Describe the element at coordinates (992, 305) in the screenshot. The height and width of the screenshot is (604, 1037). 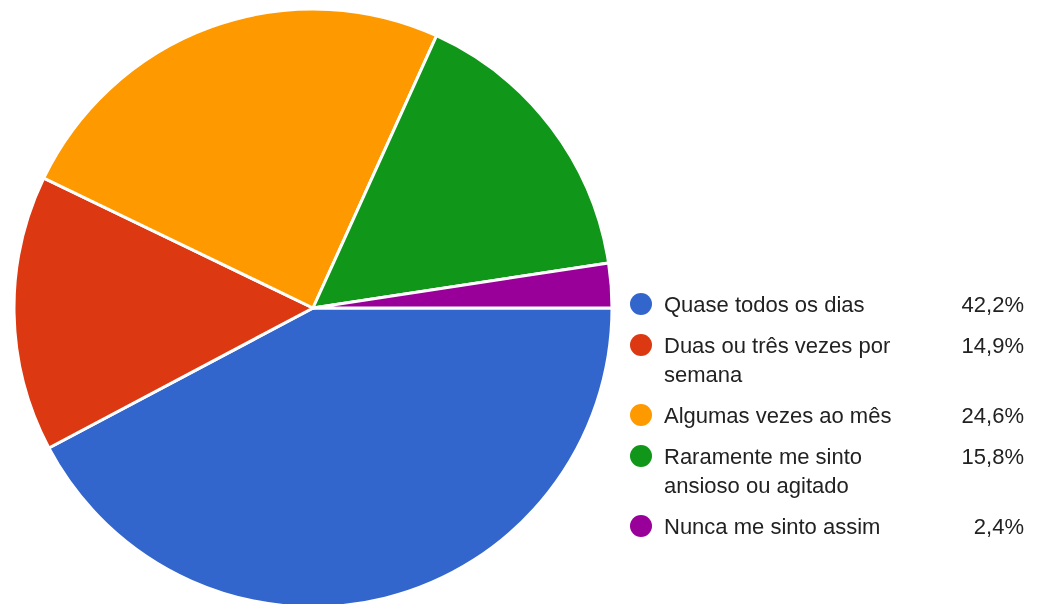
I see `data-label: 42,2%` at that location.